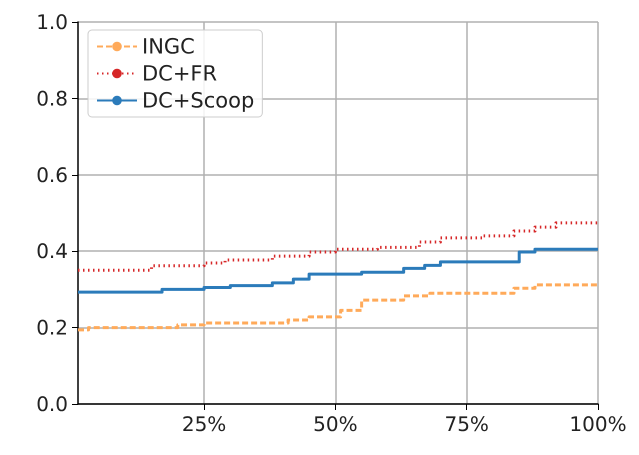  I want to click on y-tick-label: 0.6, so click(52, 174).